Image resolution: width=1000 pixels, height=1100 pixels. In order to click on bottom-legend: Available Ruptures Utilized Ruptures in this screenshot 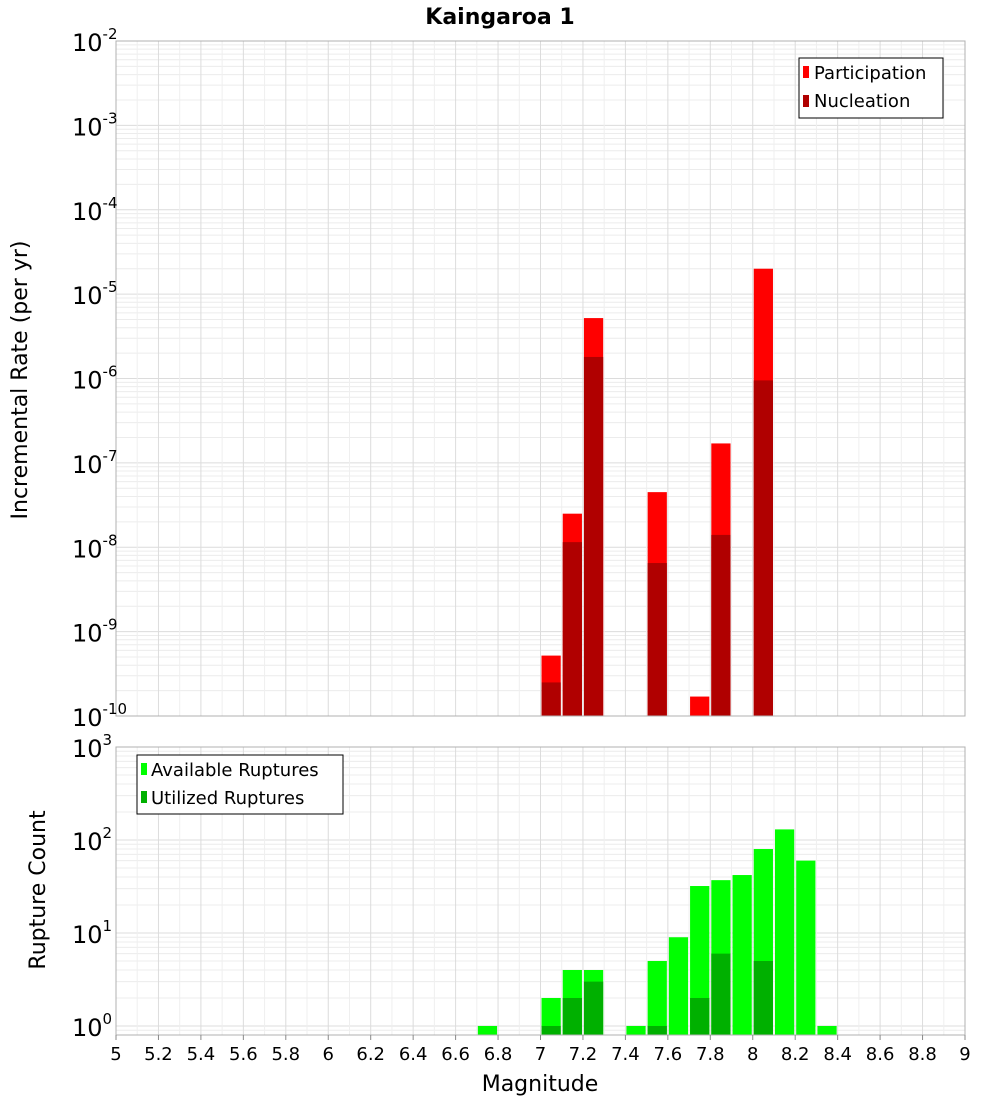, I will do `click(240, 784)`.